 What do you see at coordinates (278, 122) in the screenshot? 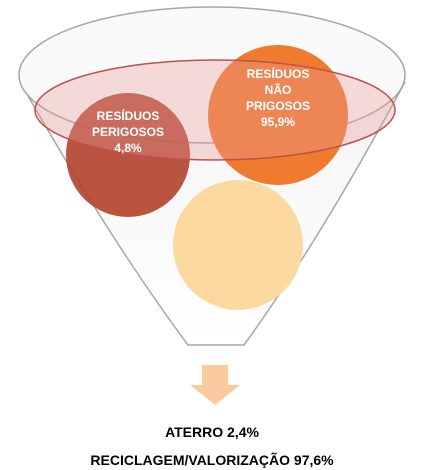
I see `node-label: 95,9%` at bounding box center [278, 122].